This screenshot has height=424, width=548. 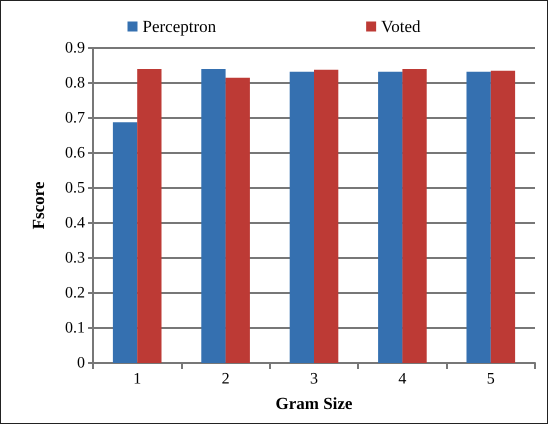 What do you see at coordinates (401, 26) in the screenshot?
I see `legend-label: Voted` at bounding box center [401, 26].